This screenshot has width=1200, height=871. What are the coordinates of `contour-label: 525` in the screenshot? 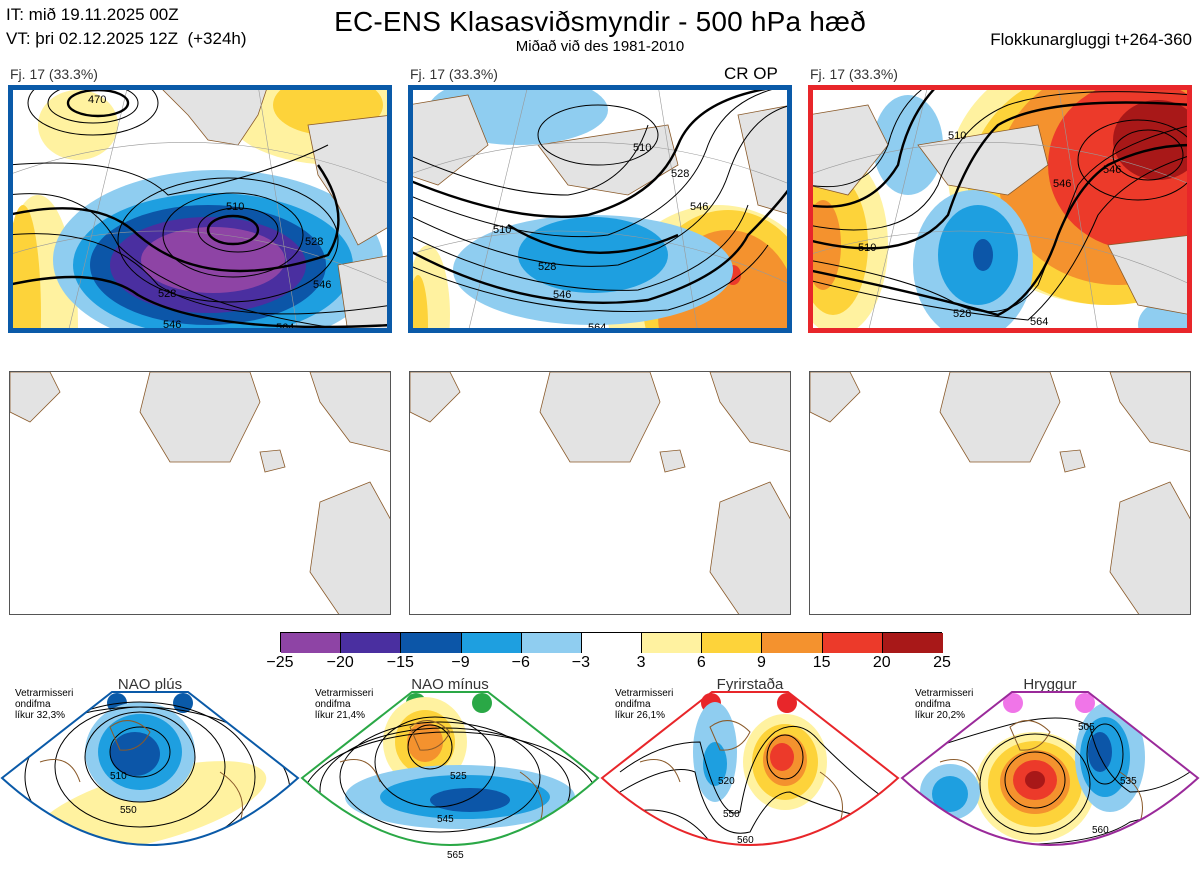 It's located at (458, 776).